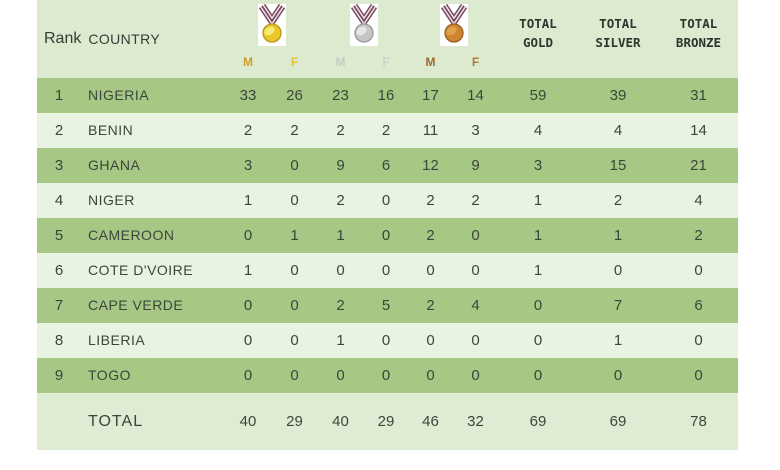  What do you see at coordinates (248, 421) in the screenshot?
I see `totals-gold-male-cell: 40` at bounding box center [248, 421].